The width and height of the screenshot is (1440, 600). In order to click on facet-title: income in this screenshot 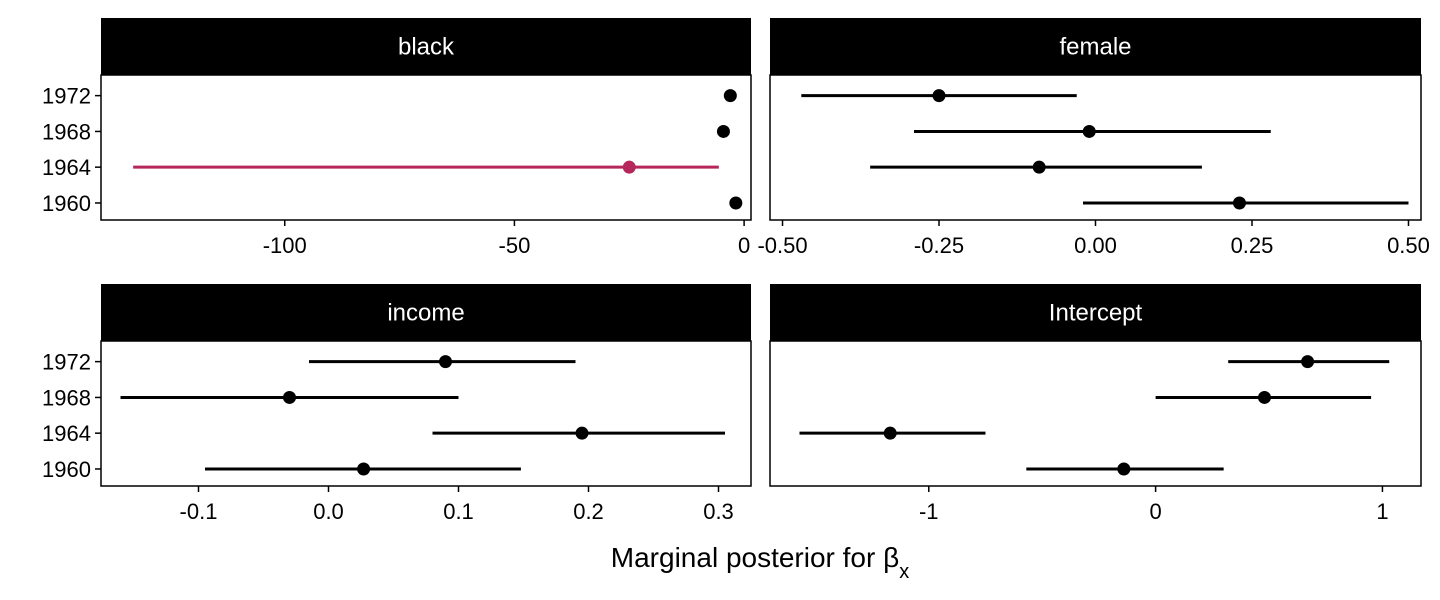, I will do `click(425, 313)`.